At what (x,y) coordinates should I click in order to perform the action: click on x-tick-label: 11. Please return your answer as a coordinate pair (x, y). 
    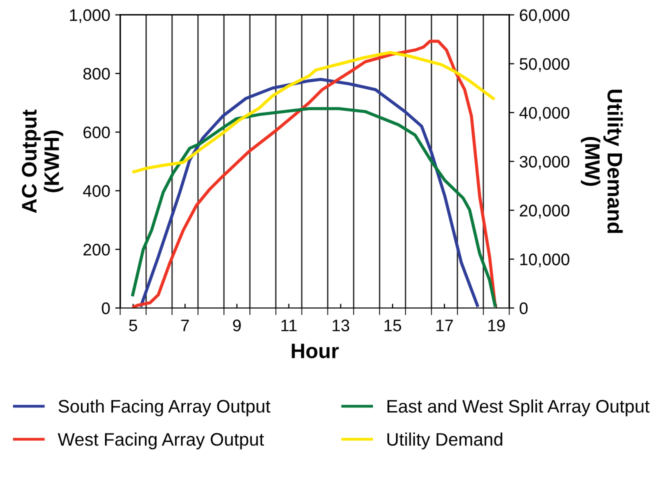
    Looking at the image, I should click on (289, 326).